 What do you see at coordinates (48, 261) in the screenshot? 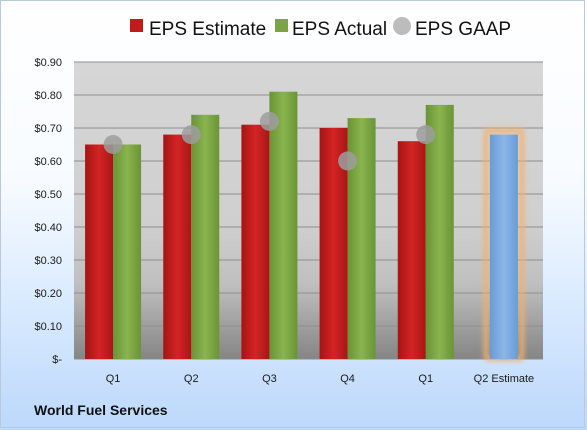
I see `y-tick-label: $0.30` at bounding box center [48, 261].